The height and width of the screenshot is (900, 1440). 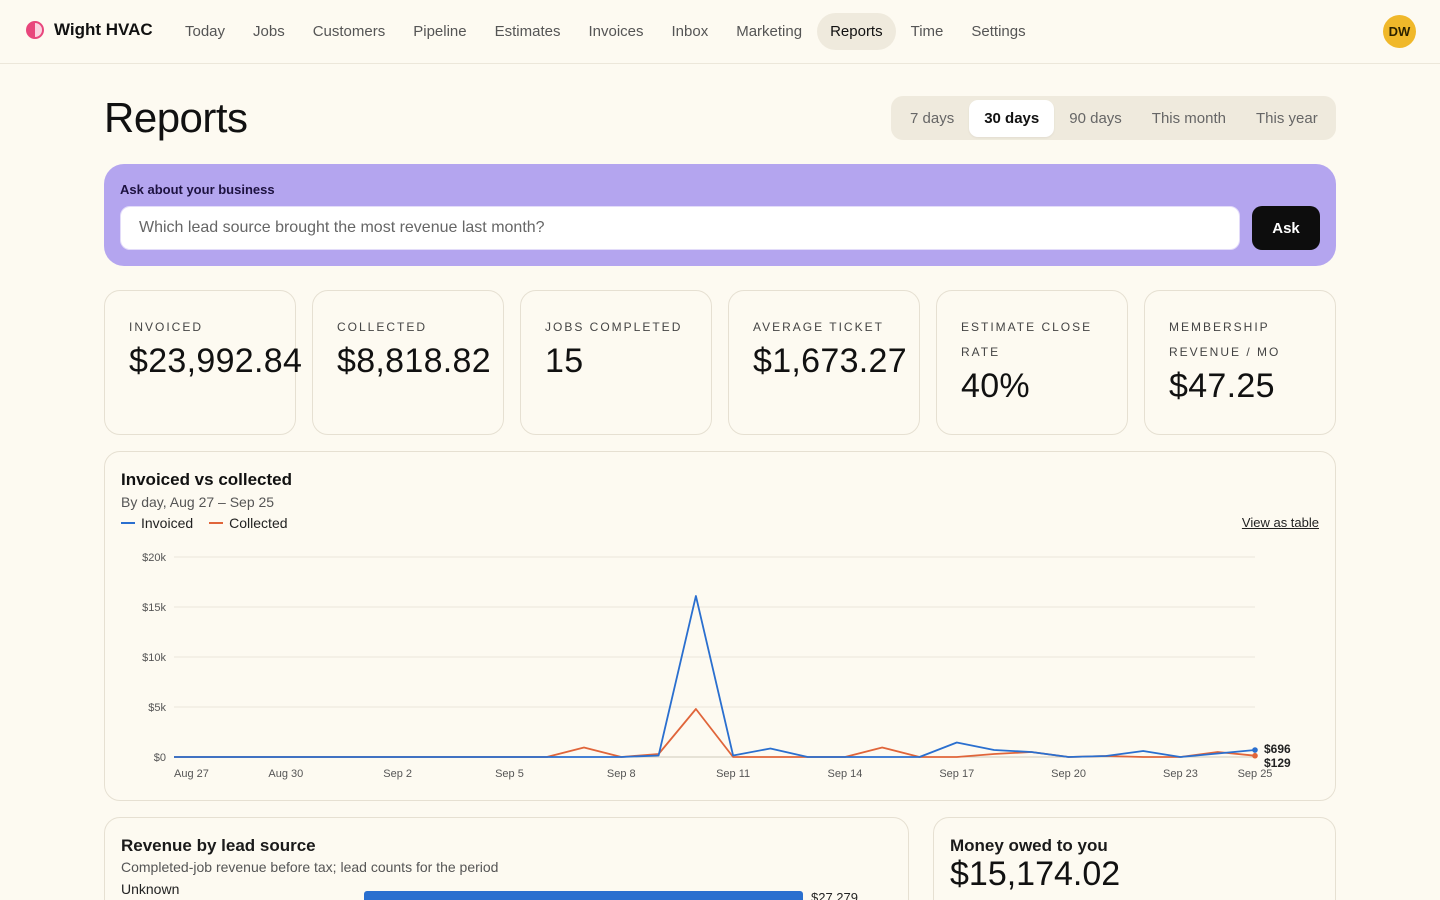 What do you see at coordinates (382, 327) in the screenshot?
I see `kpi-label: Collected` at bounding box center [382, 327].